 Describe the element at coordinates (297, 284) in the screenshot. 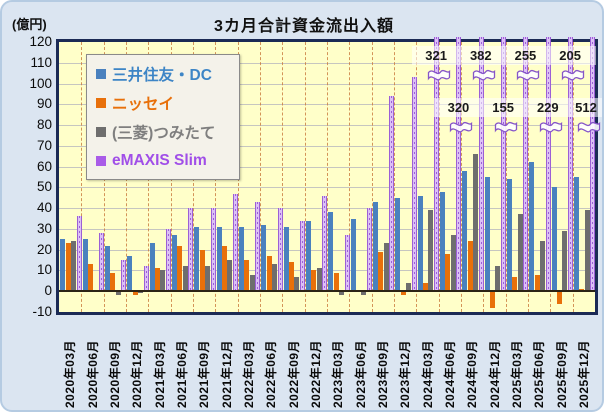

I see `bar-(三菱)つみたて-2022年09月` at that location.